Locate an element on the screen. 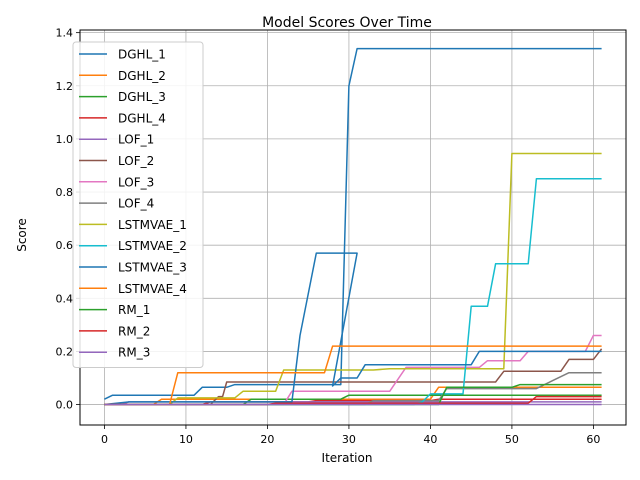  y-tick-label: 0.2 is located at coordinates (65, 351).